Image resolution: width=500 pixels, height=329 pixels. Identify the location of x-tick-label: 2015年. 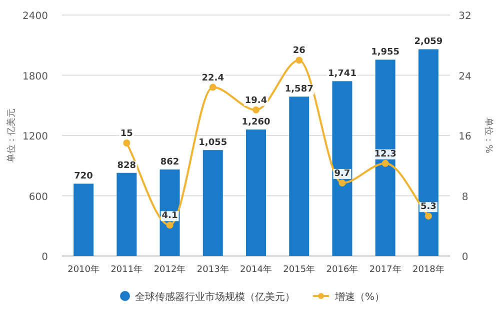
(299, 269).